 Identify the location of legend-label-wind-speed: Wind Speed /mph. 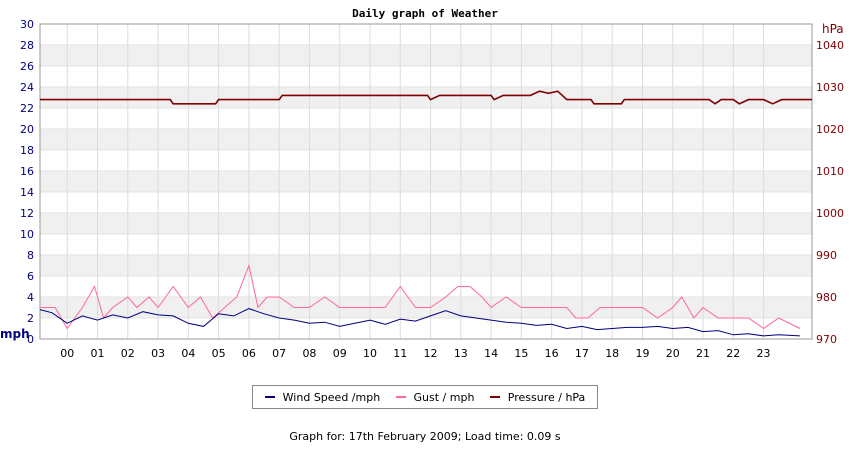
(331, 397).